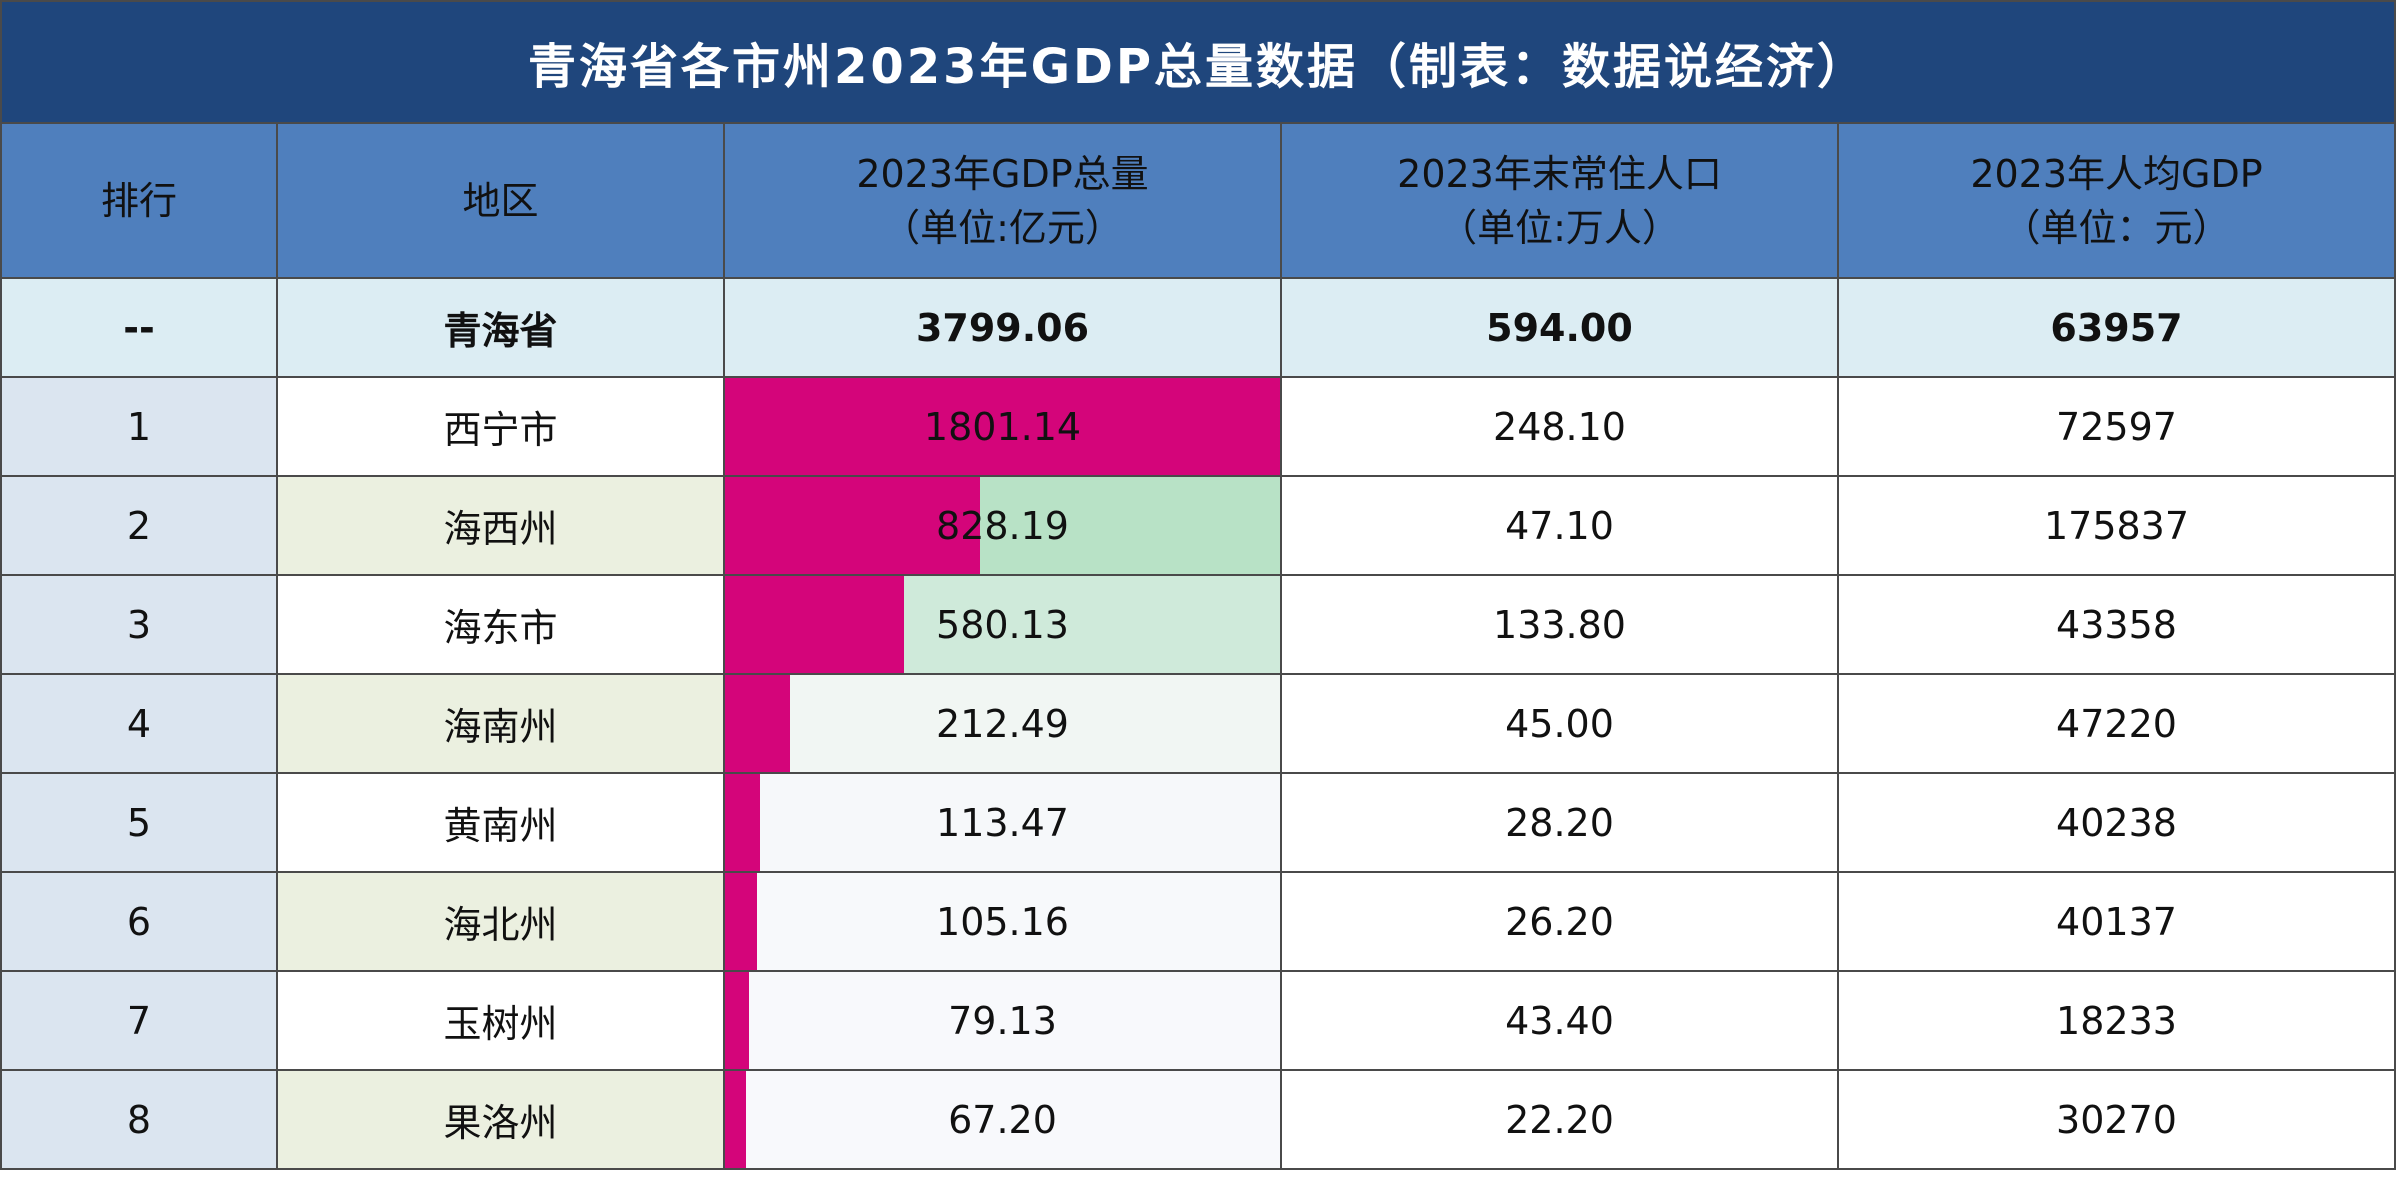 The width and height of the screenshot is (2396, 1178). I want to click on table-row: 7 玉树州 79.13 43.40 18233, so click(1198, 1020).